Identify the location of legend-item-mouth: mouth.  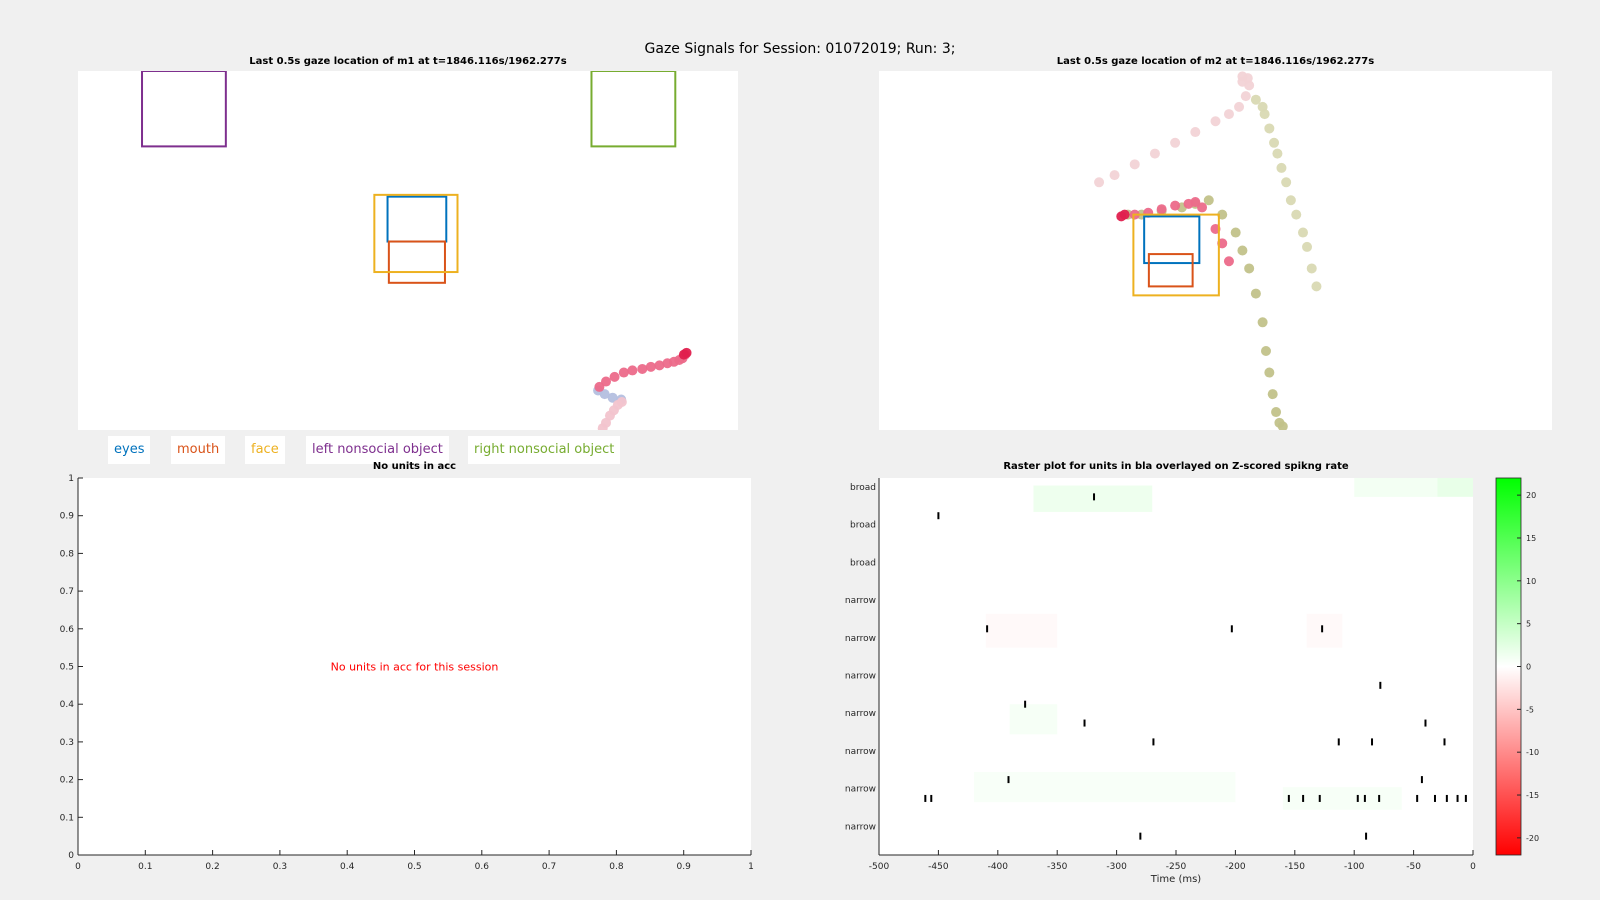
(198, 450).